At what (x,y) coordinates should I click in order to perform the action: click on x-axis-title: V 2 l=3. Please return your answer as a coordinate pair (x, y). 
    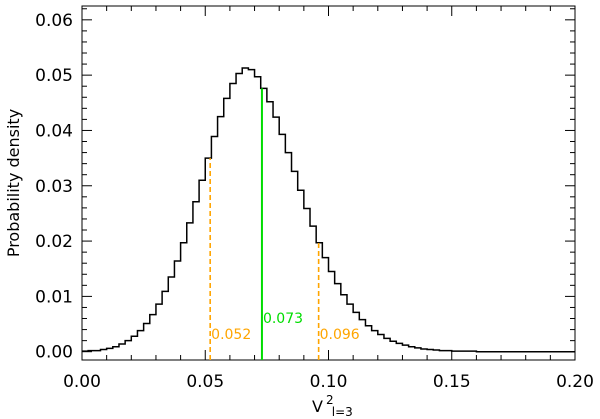
    Looking at the image, I should click on (332, 404).